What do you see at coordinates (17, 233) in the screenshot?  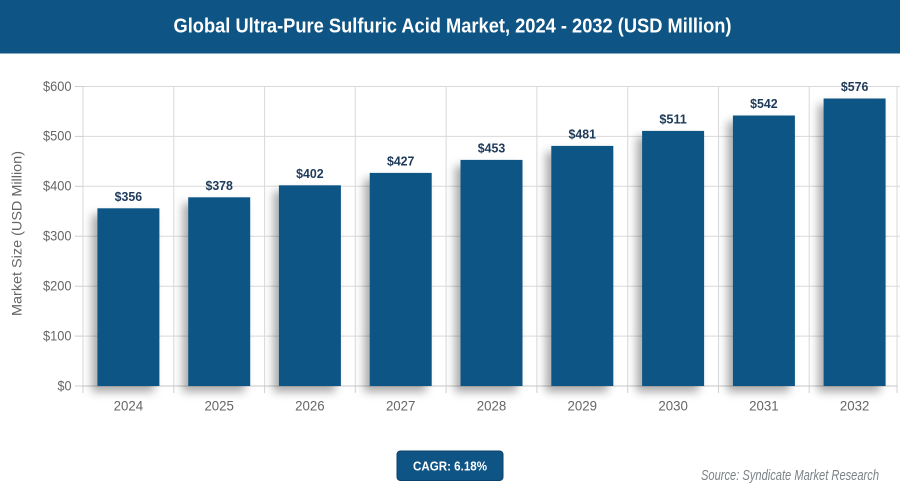 I see `svg-text: Market Size (USD Million)` at bounding box center [17, 233].